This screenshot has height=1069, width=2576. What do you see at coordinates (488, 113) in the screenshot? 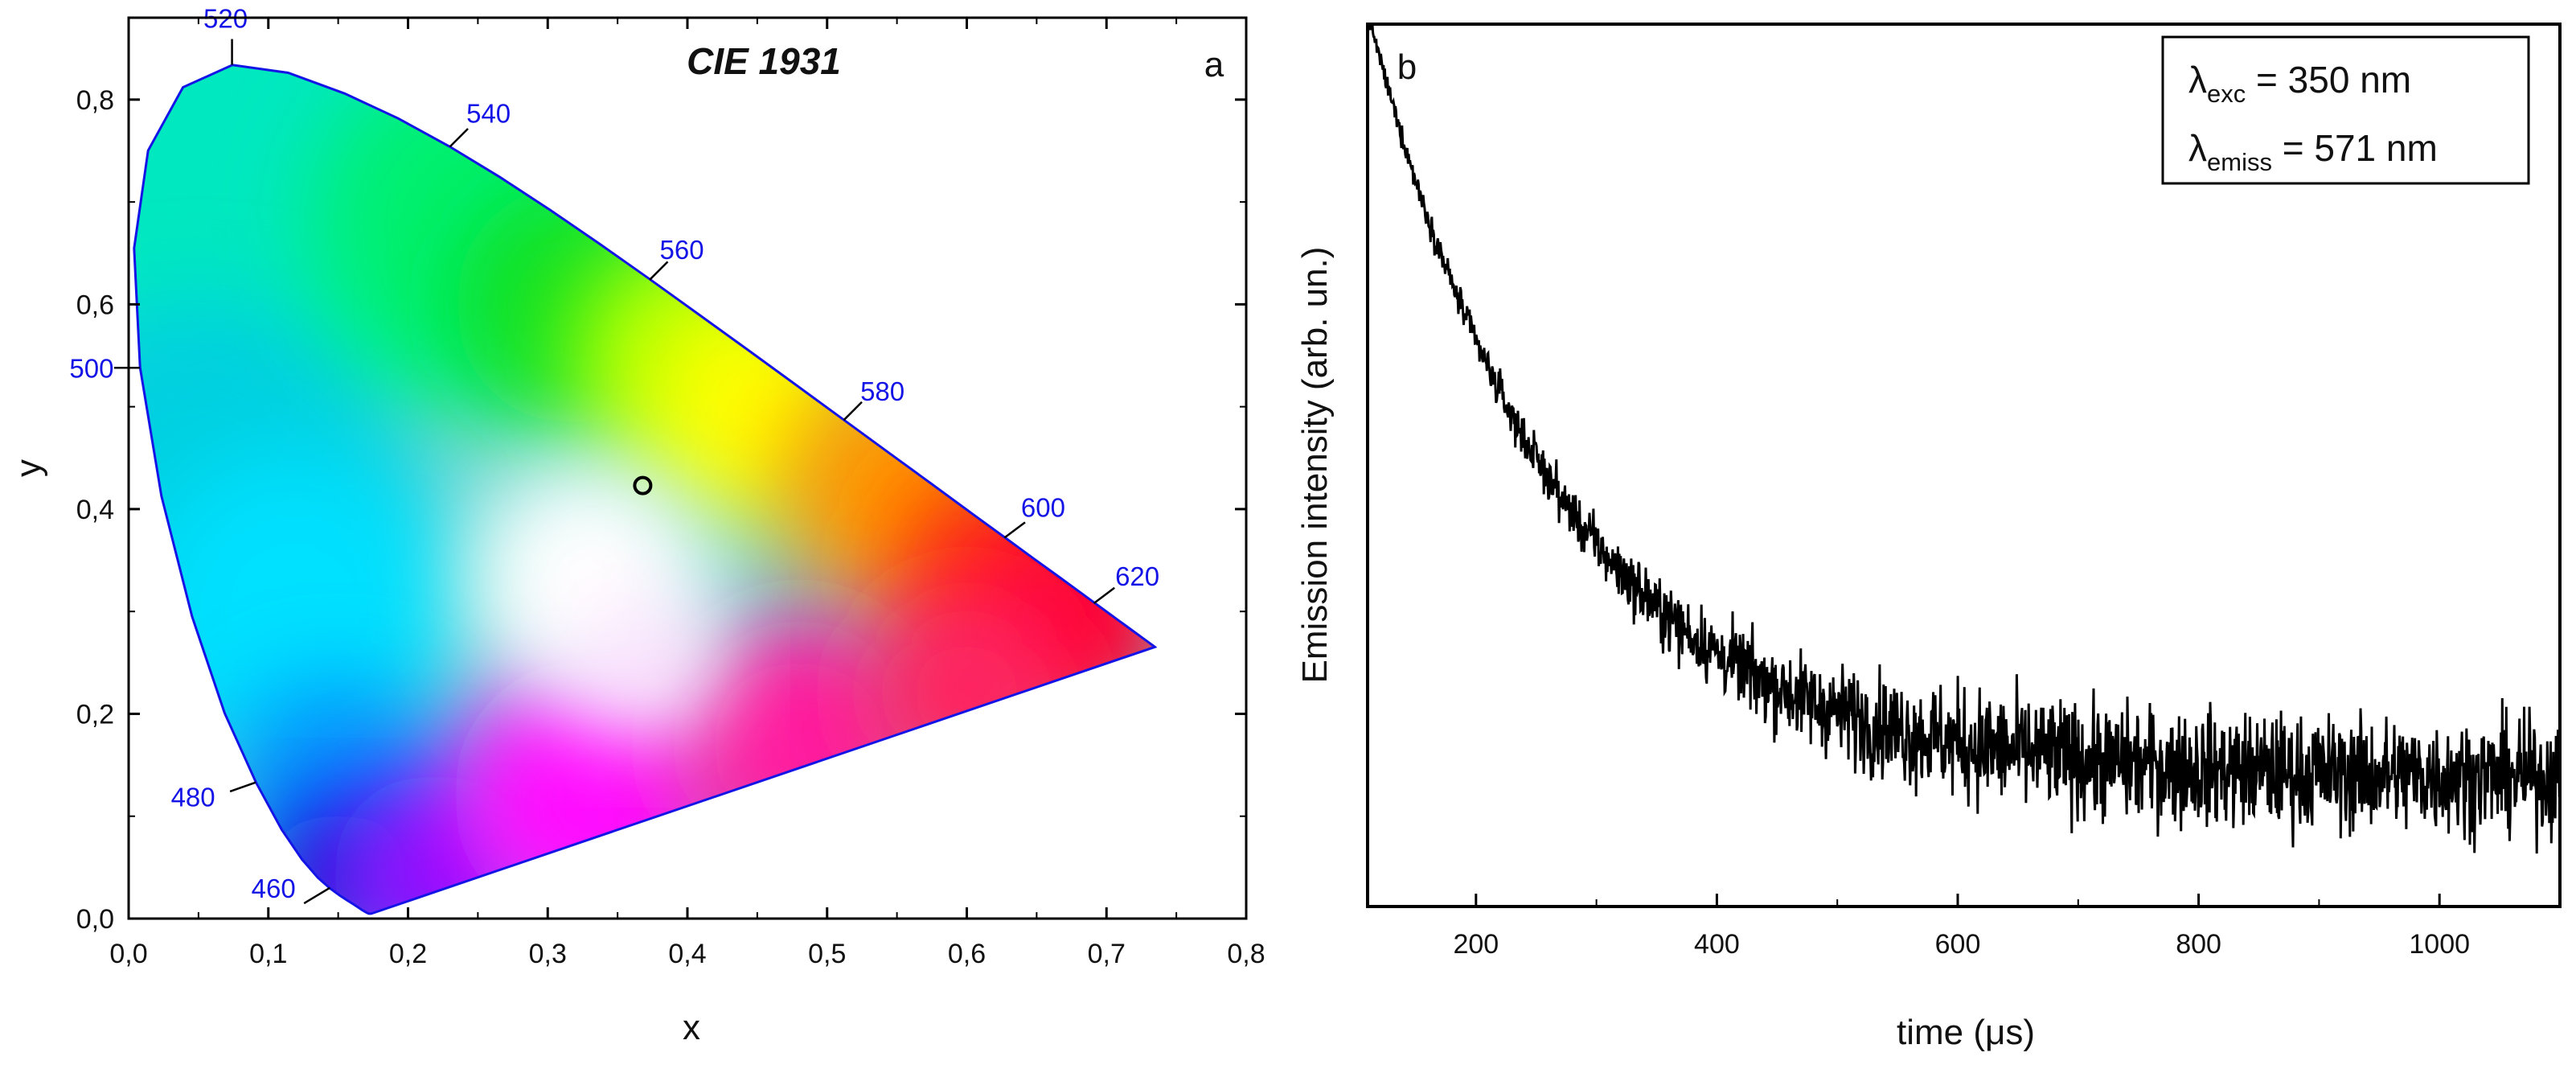
I see `wavelength-label: 540` at bounding box center [488, 113].